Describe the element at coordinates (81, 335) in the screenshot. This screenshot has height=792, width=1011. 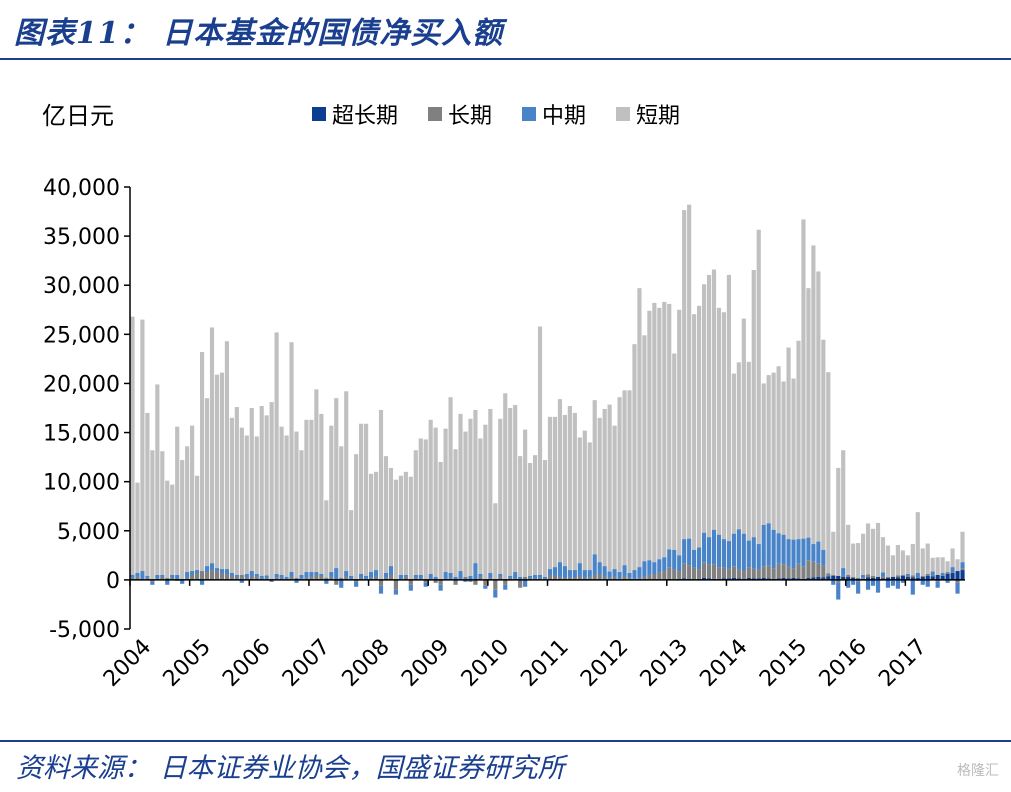
I see `y-tick-label: 25,000` at that location.